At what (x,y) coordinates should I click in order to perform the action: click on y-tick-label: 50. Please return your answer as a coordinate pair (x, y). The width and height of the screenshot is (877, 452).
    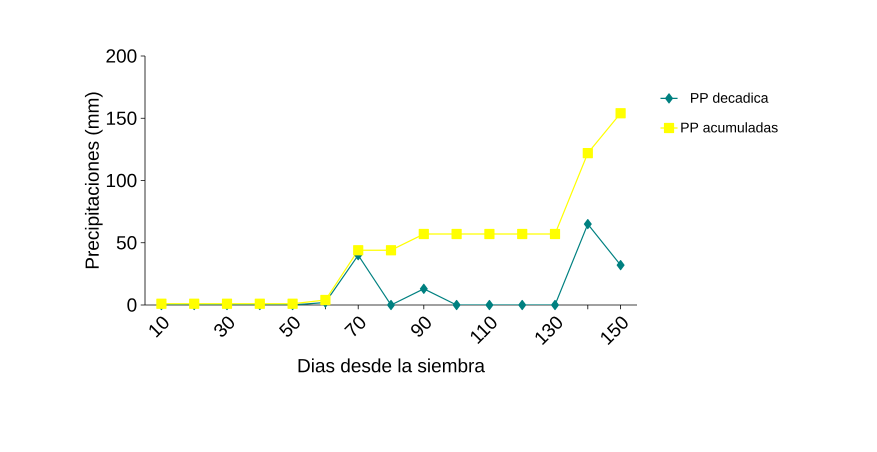
    Looking at the image, I should click on (126, 243).